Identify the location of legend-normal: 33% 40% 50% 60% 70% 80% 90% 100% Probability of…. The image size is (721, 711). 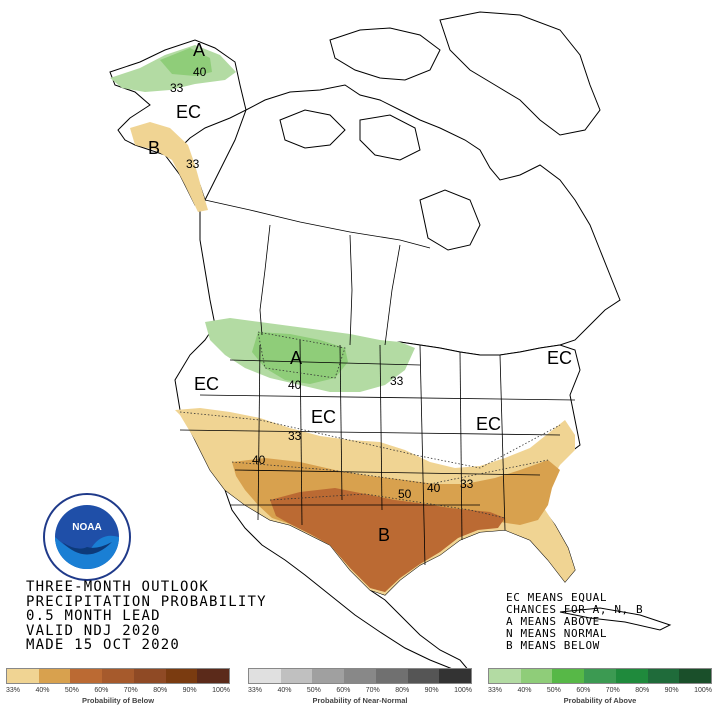
(360, 689).